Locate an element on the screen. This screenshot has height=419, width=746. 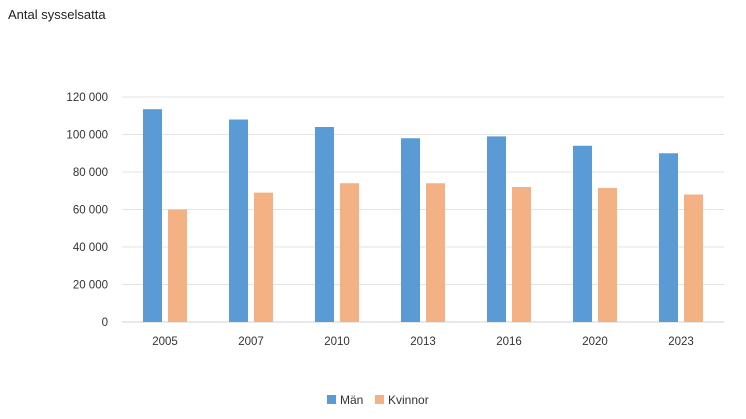
bar-män-2010 is located at coordinates (324, 224).